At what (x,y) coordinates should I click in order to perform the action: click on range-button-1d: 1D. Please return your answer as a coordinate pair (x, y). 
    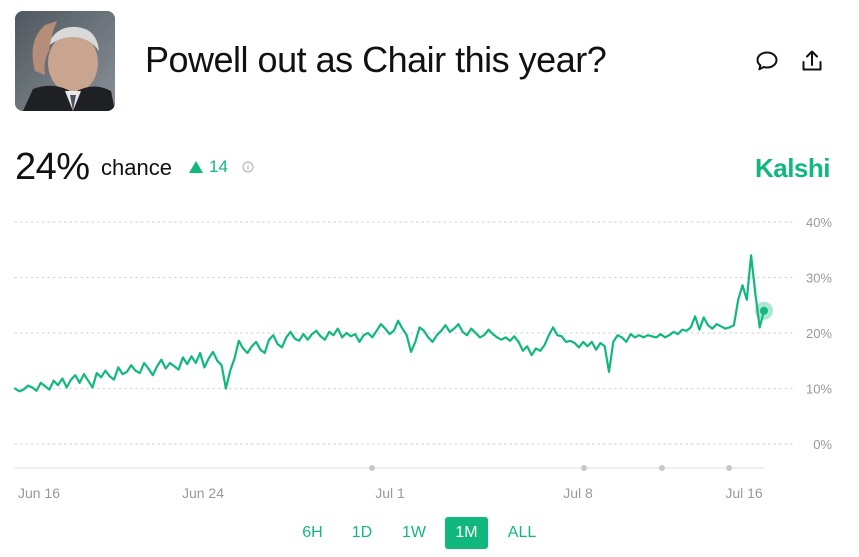
    Looking at the image, I should click on (362, 532).